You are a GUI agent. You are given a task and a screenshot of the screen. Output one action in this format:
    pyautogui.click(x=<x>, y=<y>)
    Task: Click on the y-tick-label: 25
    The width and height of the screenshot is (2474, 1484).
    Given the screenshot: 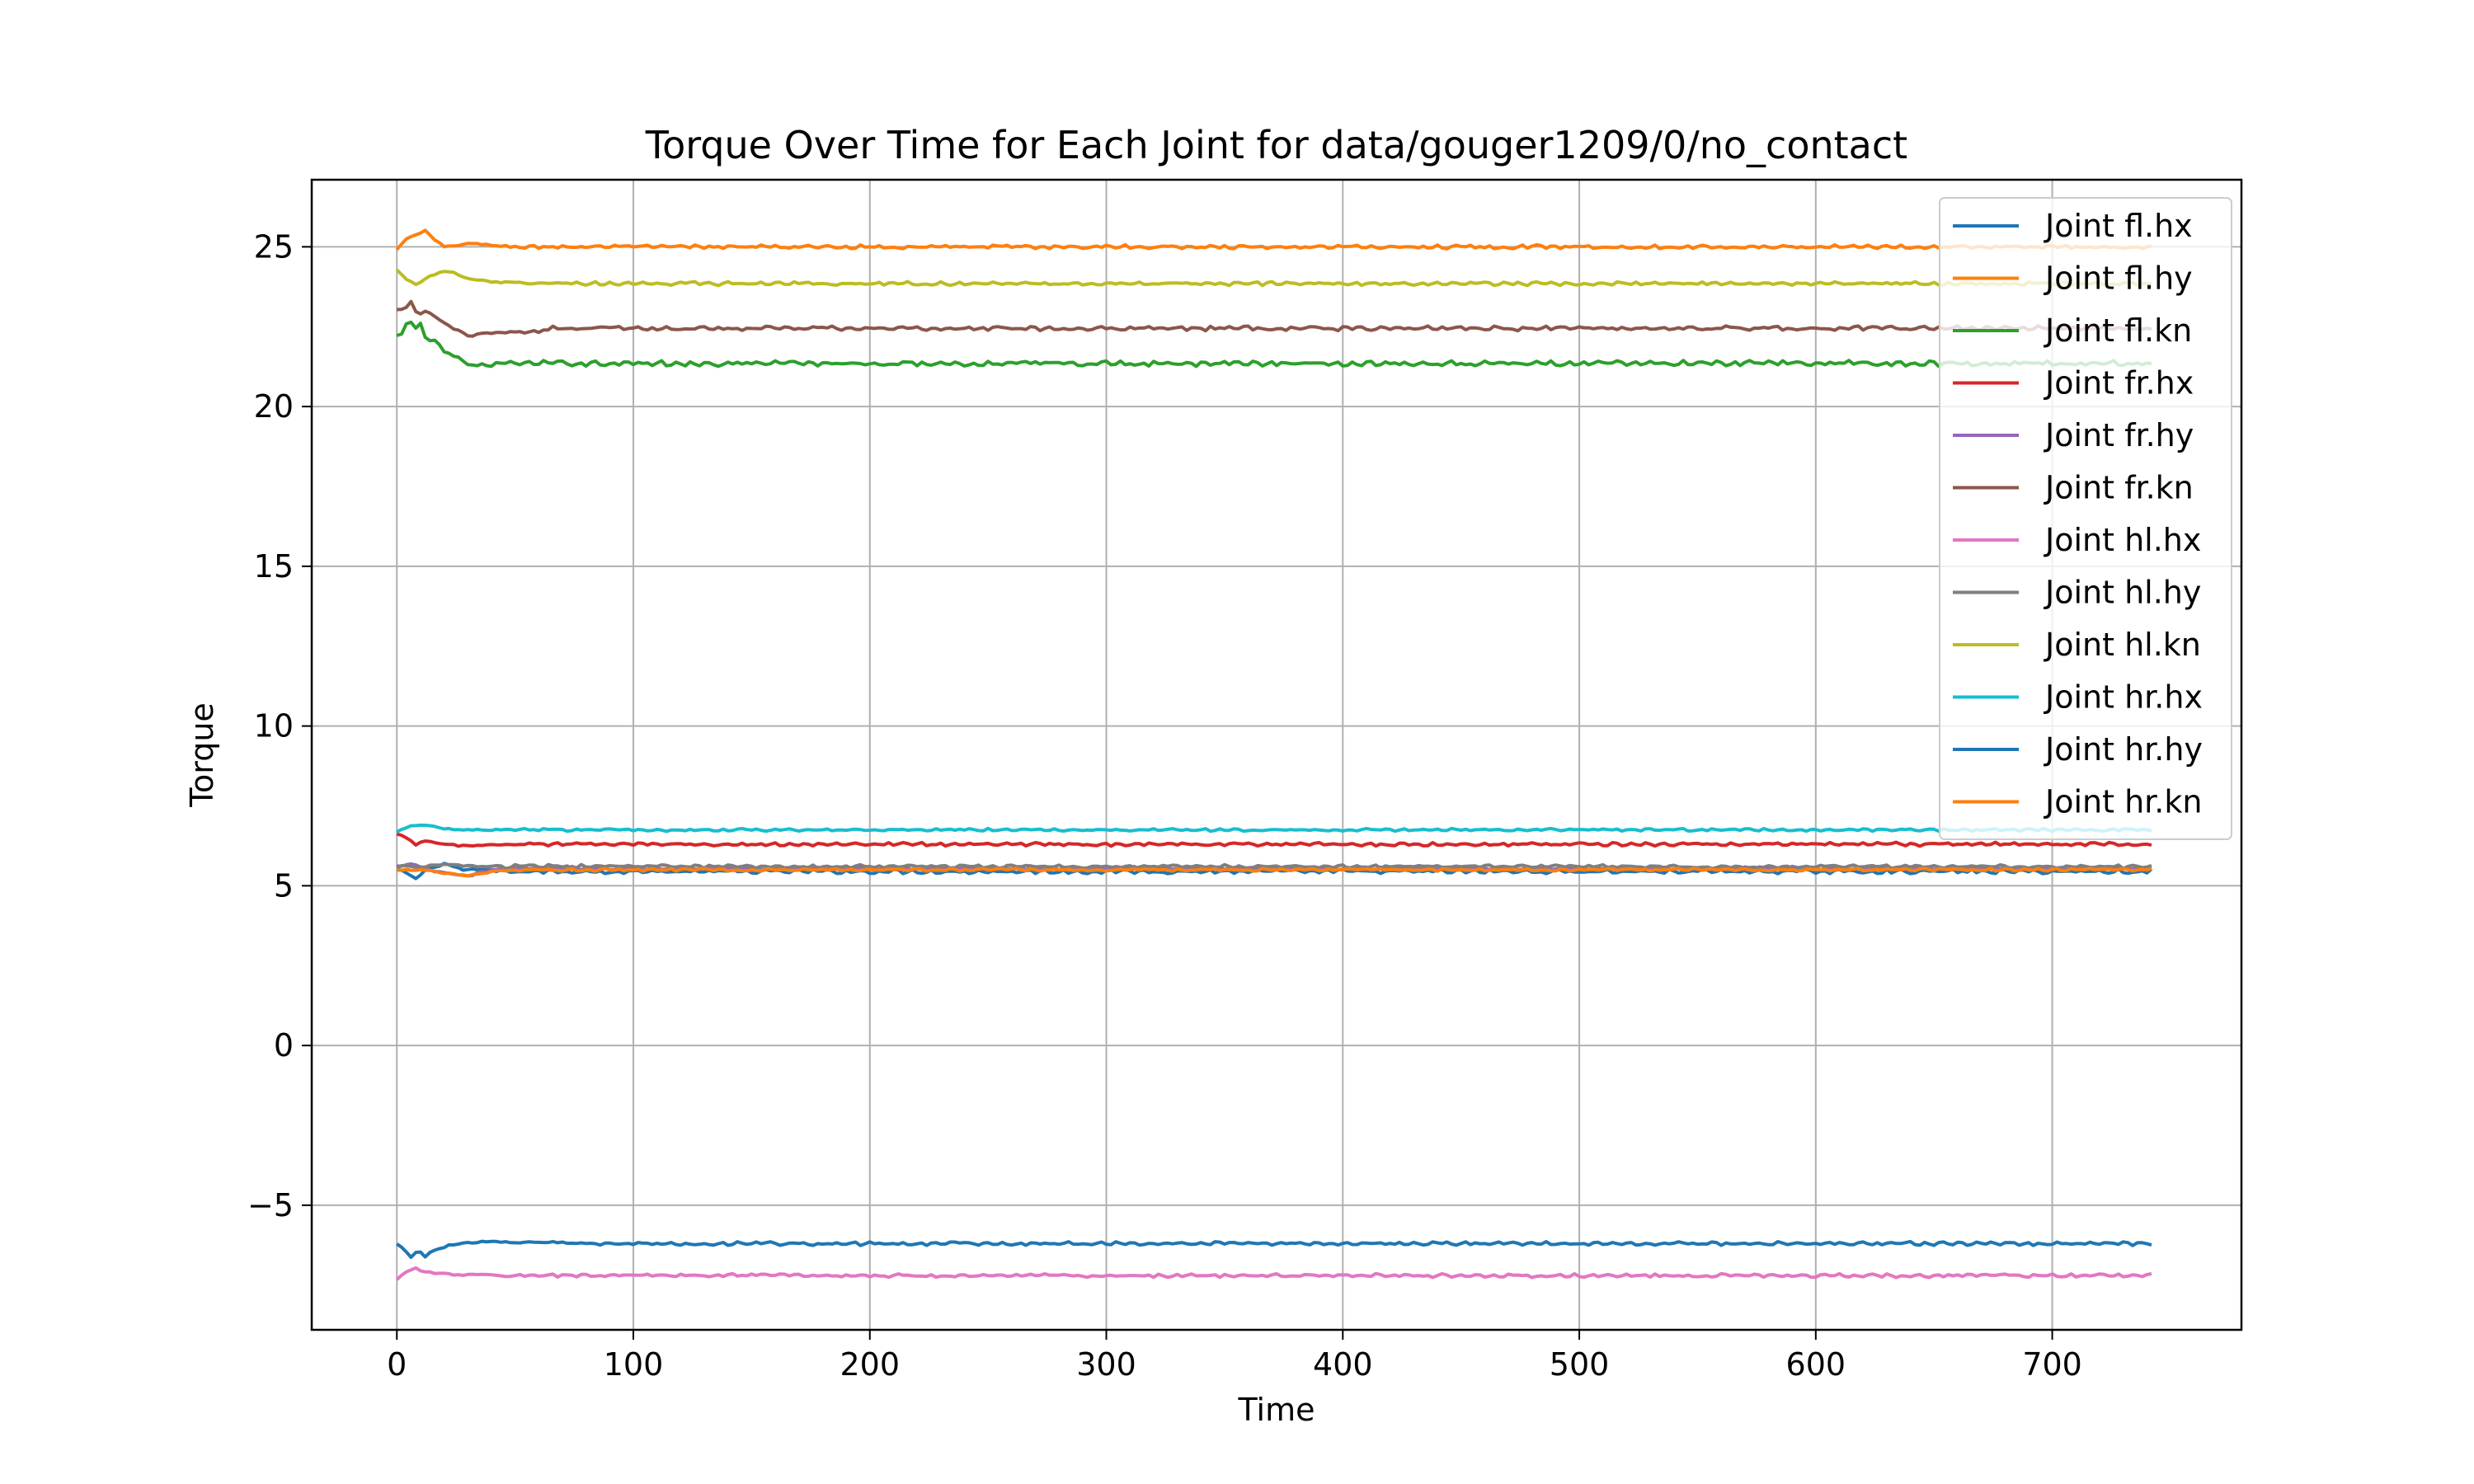 What is the action you would take?
    pyautogui.click(x=274, y=246)
    